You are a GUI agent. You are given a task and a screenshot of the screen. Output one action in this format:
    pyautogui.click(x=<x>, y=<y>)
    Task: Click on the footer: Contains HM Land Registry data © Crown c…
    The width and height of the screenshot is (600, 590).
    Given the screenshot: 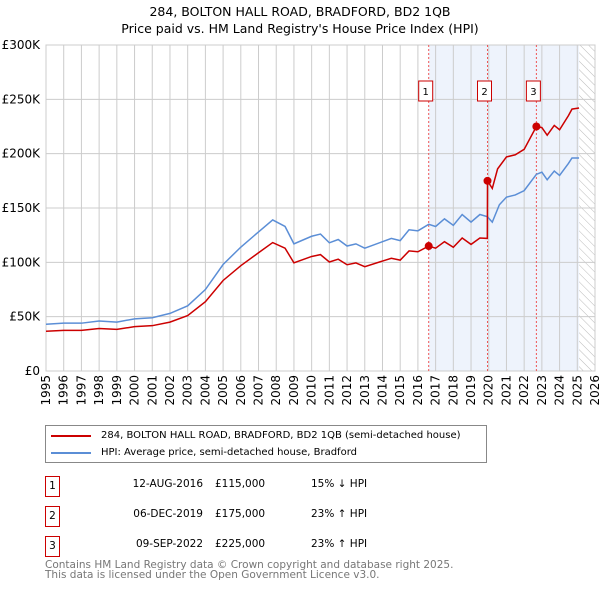 What is the action you would take?
    pyautogui.click(x=249, y=570)
    